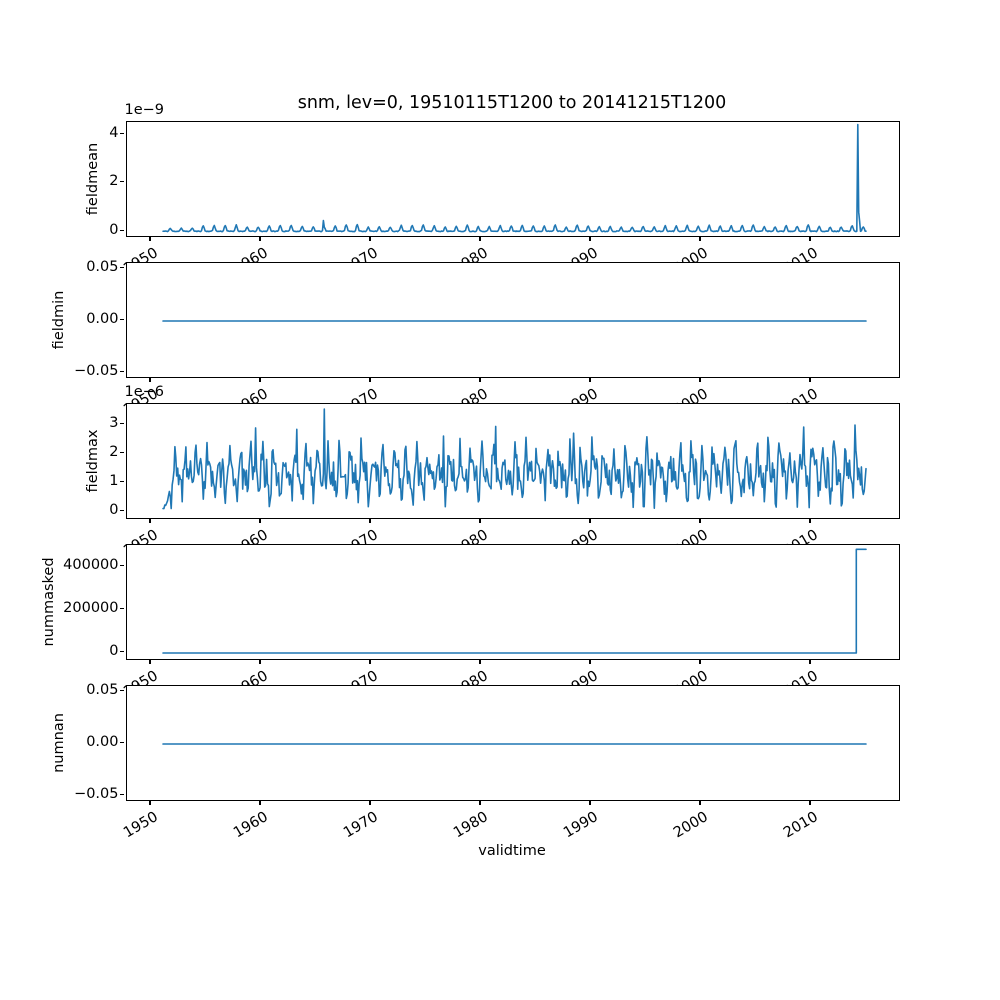  I want to click on y-tick-label: 400000, so click(91, 564).